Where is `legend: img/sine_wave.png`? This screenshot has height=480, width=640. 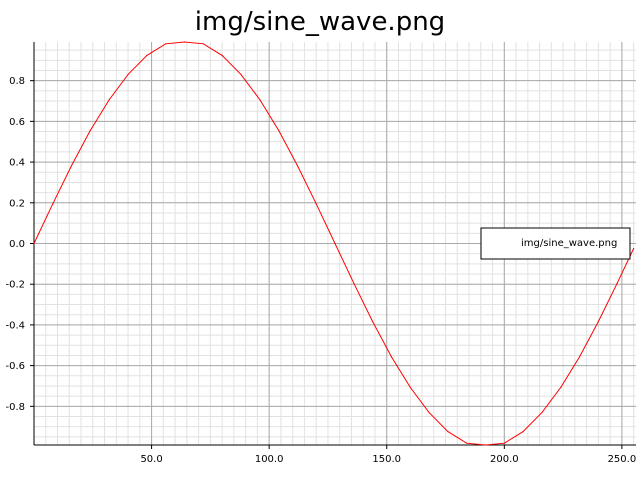
legend: img/sine_wave.png is located at coordinates (555, 243).